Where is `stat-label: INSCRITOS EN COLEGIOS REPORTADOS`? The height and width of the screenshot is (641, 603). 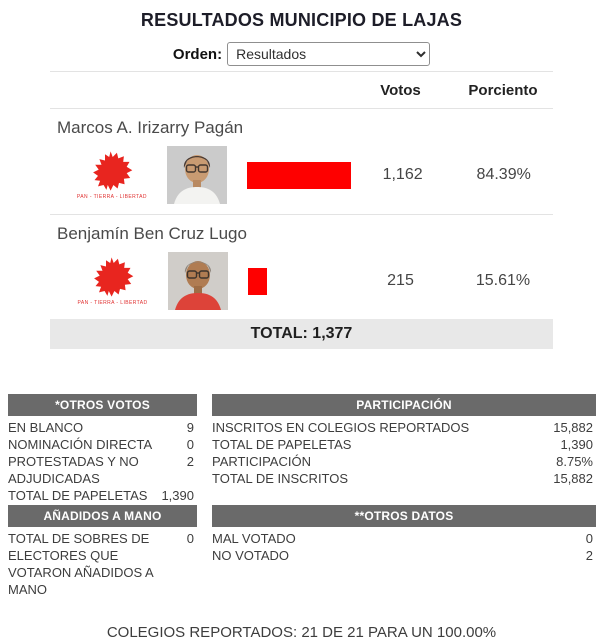
stat-label: INSCRITOS EN COLEGIOS REPORTADOS is located at coordinates (341, 427).